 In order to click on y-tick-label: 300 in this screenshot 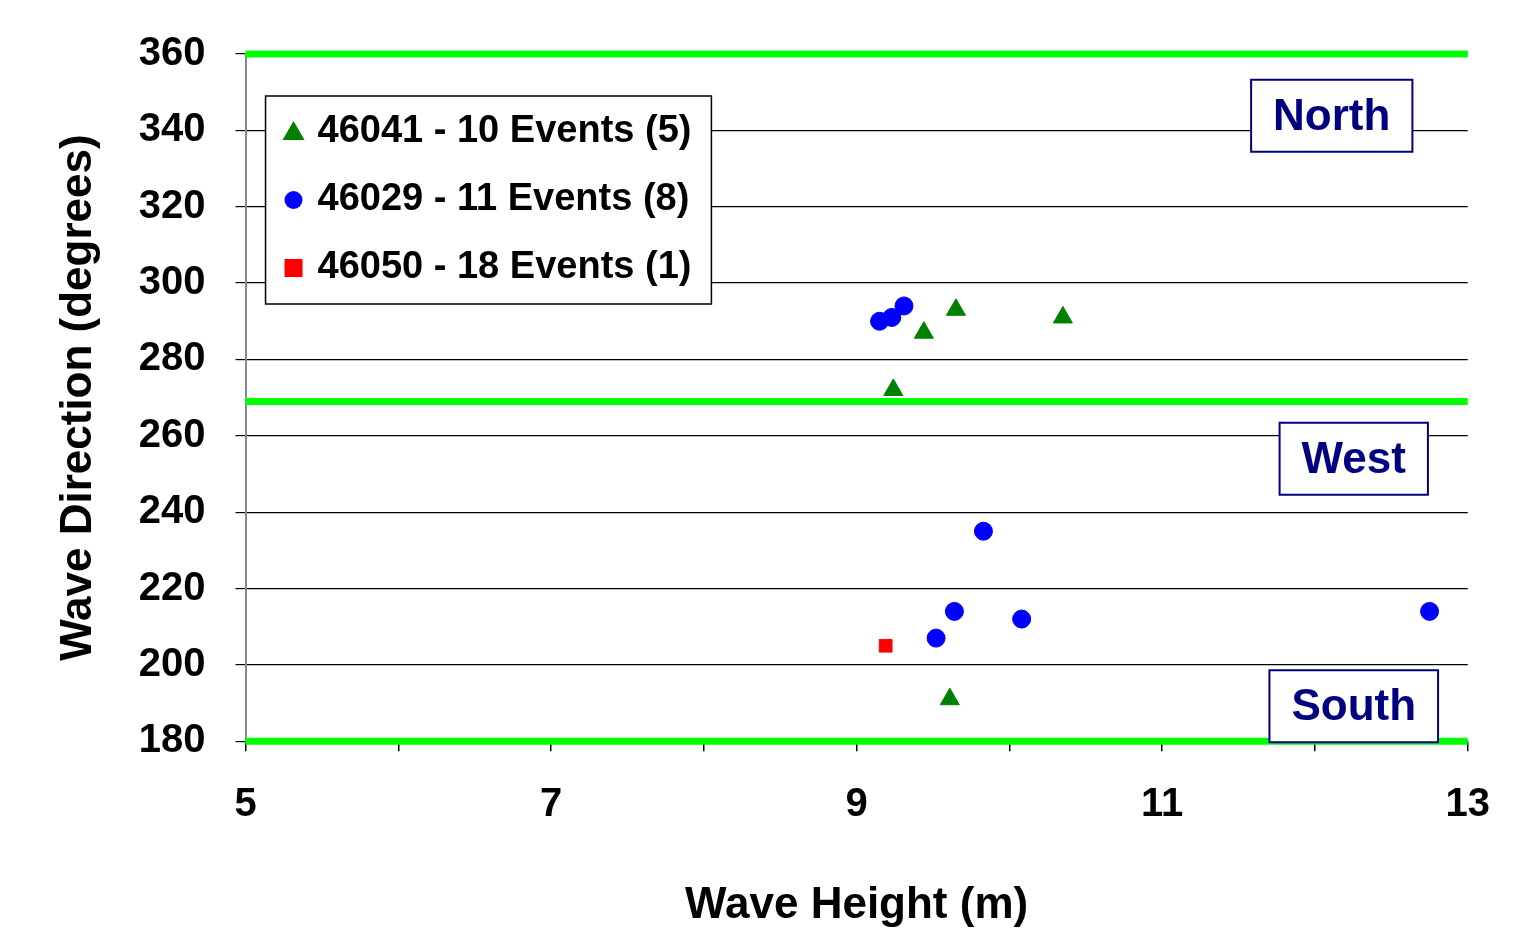, I will do `click(172, 280)`.